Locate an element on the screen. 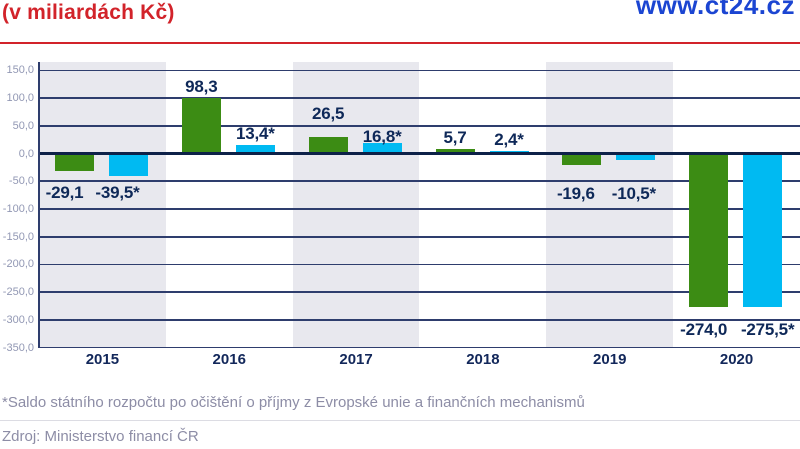  y-tick-label: -100,0 is located at coordinates (18, 209).